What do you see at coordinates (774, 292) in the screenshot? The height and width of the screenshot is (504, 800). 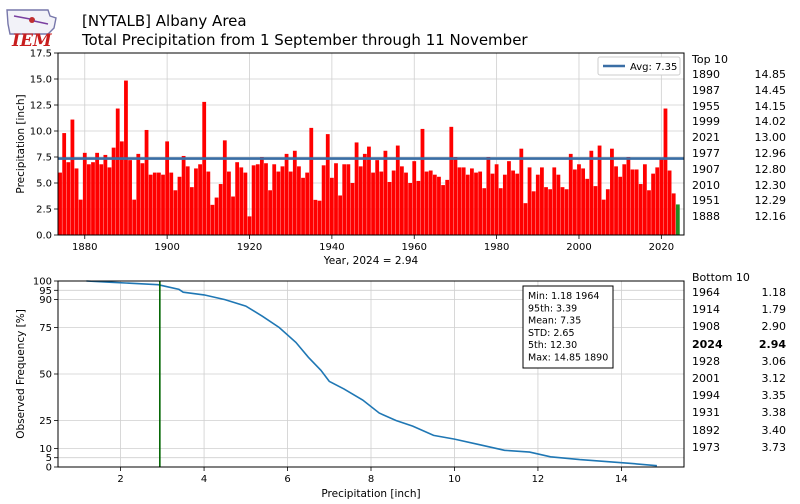 I see `bottom10-value: 1.18` at bounding box center [774, 292].